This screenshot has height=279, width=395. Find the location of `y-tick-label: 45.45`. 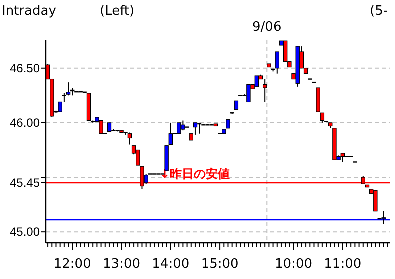

y-tick-label: 45.45 is located at coordinates (25, 183).